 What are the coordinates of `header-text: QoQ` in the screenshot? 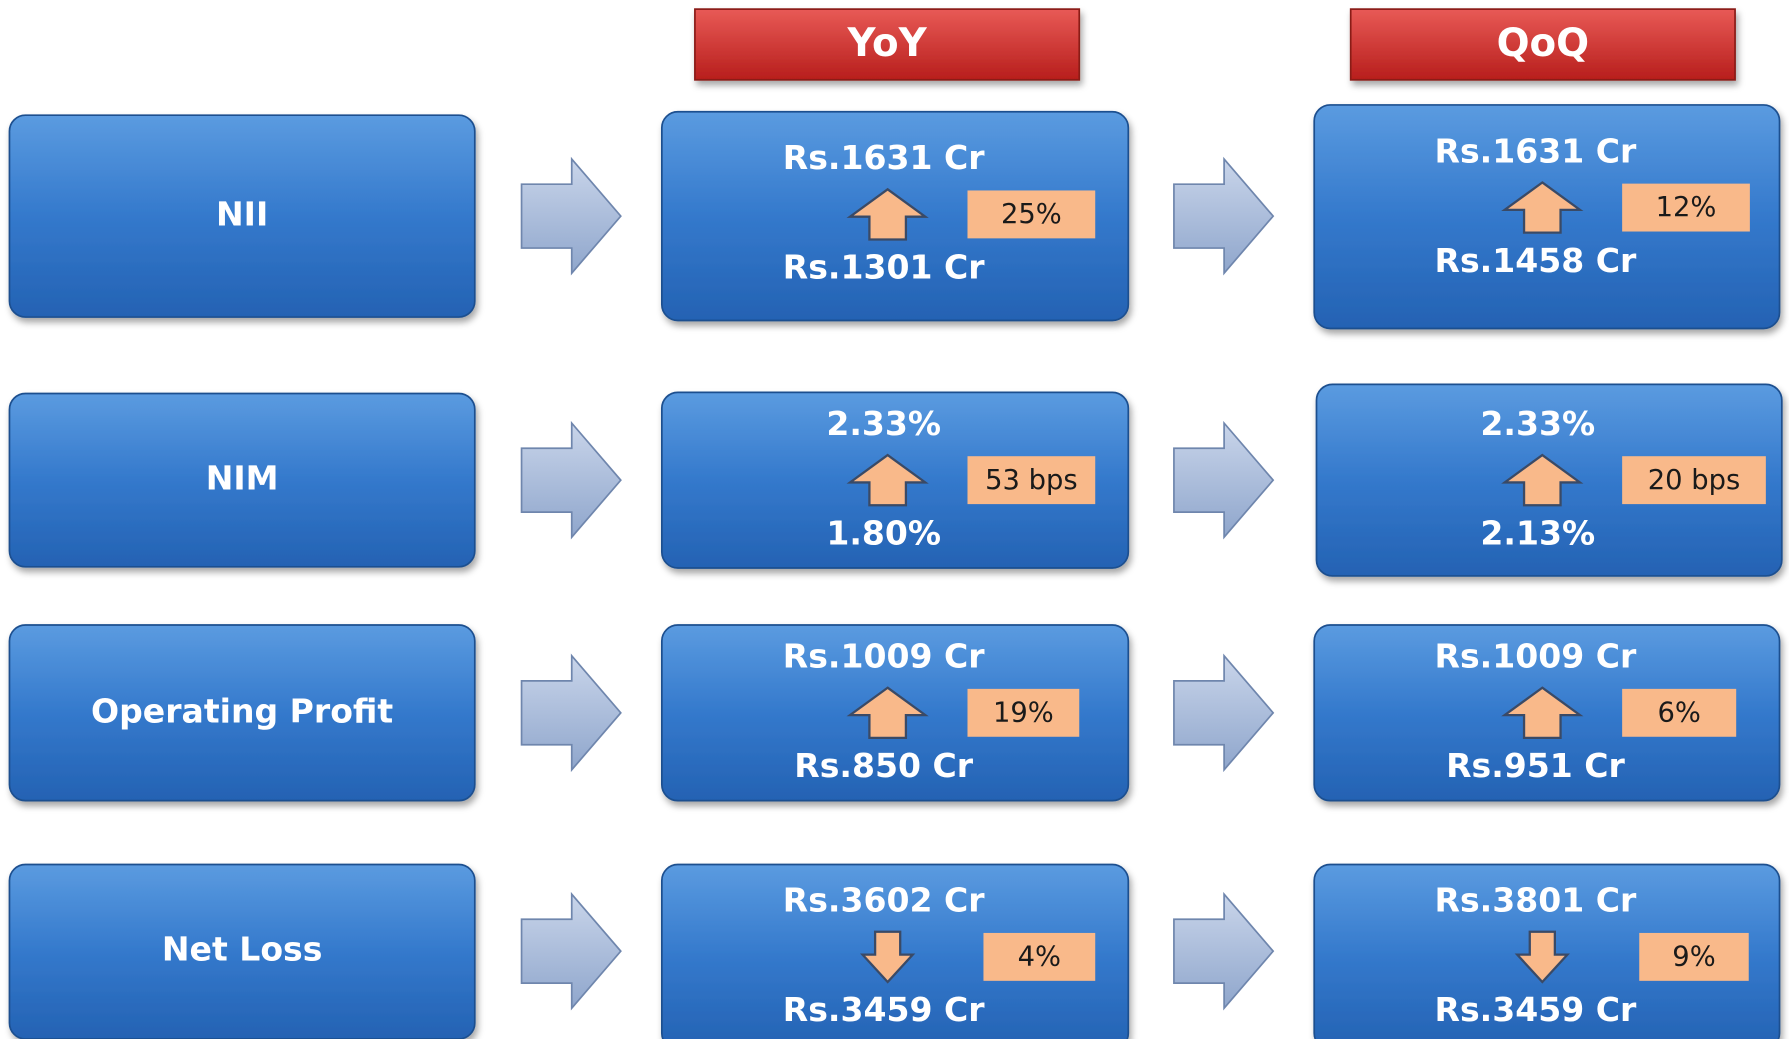 It's located at (1543, 43).